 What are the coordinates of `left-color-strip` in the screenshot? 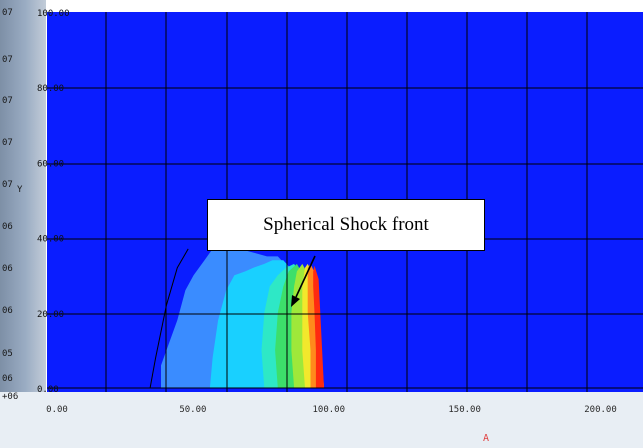 It's located at (23, 202).